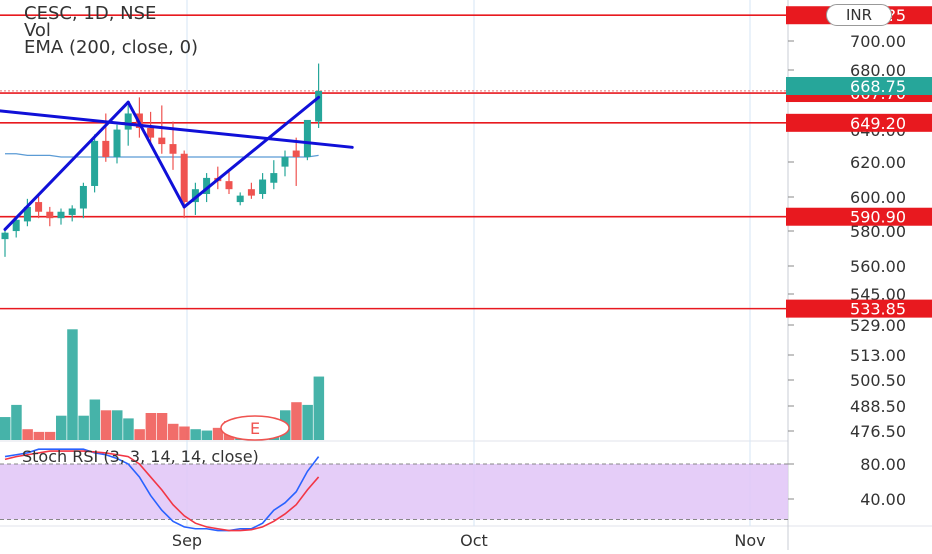  What do you see at coordinates (878, 231) in the screenshot?
I see `price-tick-label: 580.00` at bounding box center [878, 231].